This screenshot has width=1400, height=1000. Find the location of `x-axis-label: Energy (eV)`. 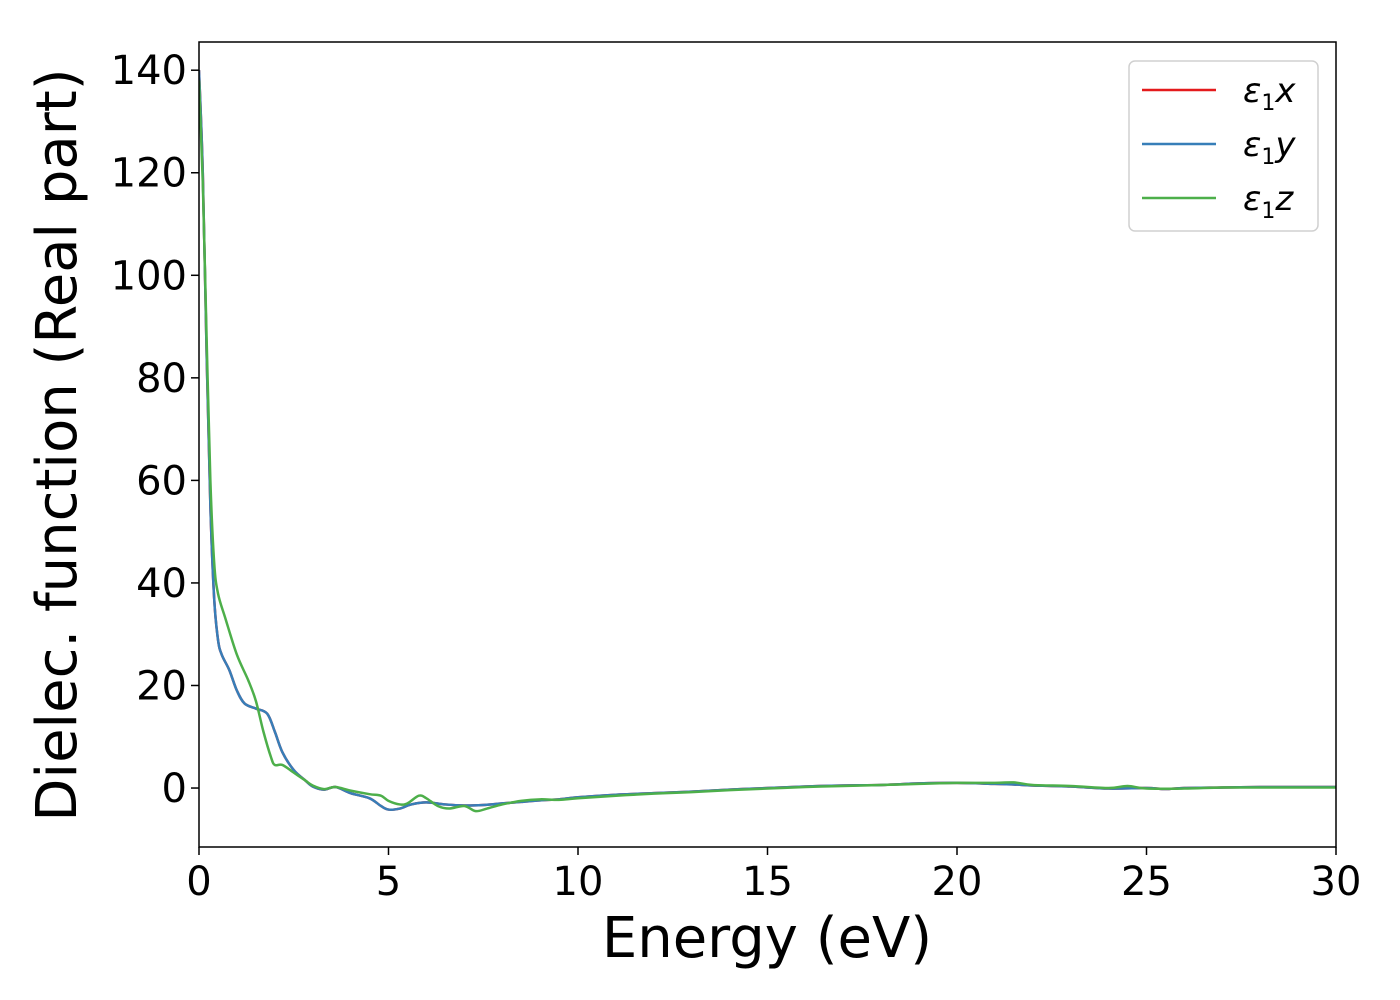

x-axis-label: Energy (eV) is located at coordinates (767, 938).